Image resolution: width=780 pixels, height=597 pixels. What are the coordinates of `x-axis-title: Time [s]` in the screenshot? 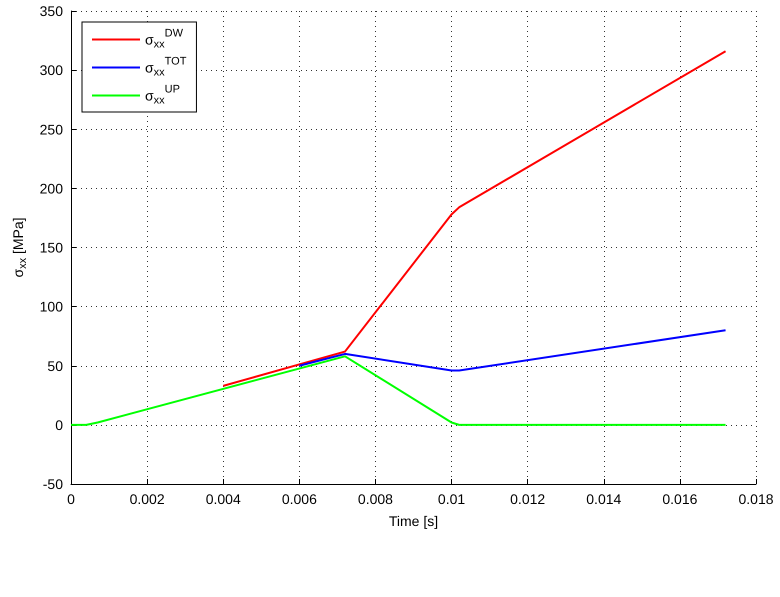 It's located at (413, 521).